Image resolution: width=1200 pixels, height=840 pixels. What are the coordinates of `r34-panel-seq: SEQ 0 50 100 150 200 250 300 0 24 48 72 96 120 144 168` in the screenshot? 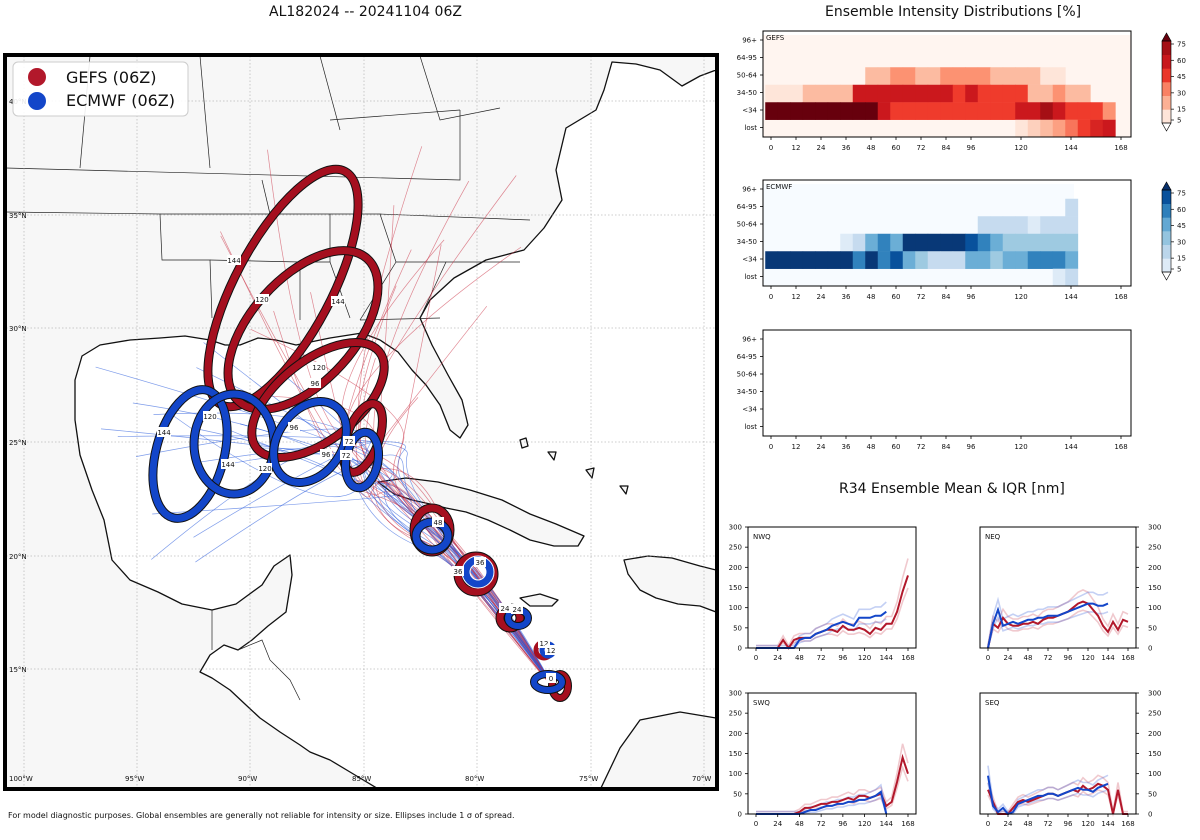 It's located at (1070, 759).